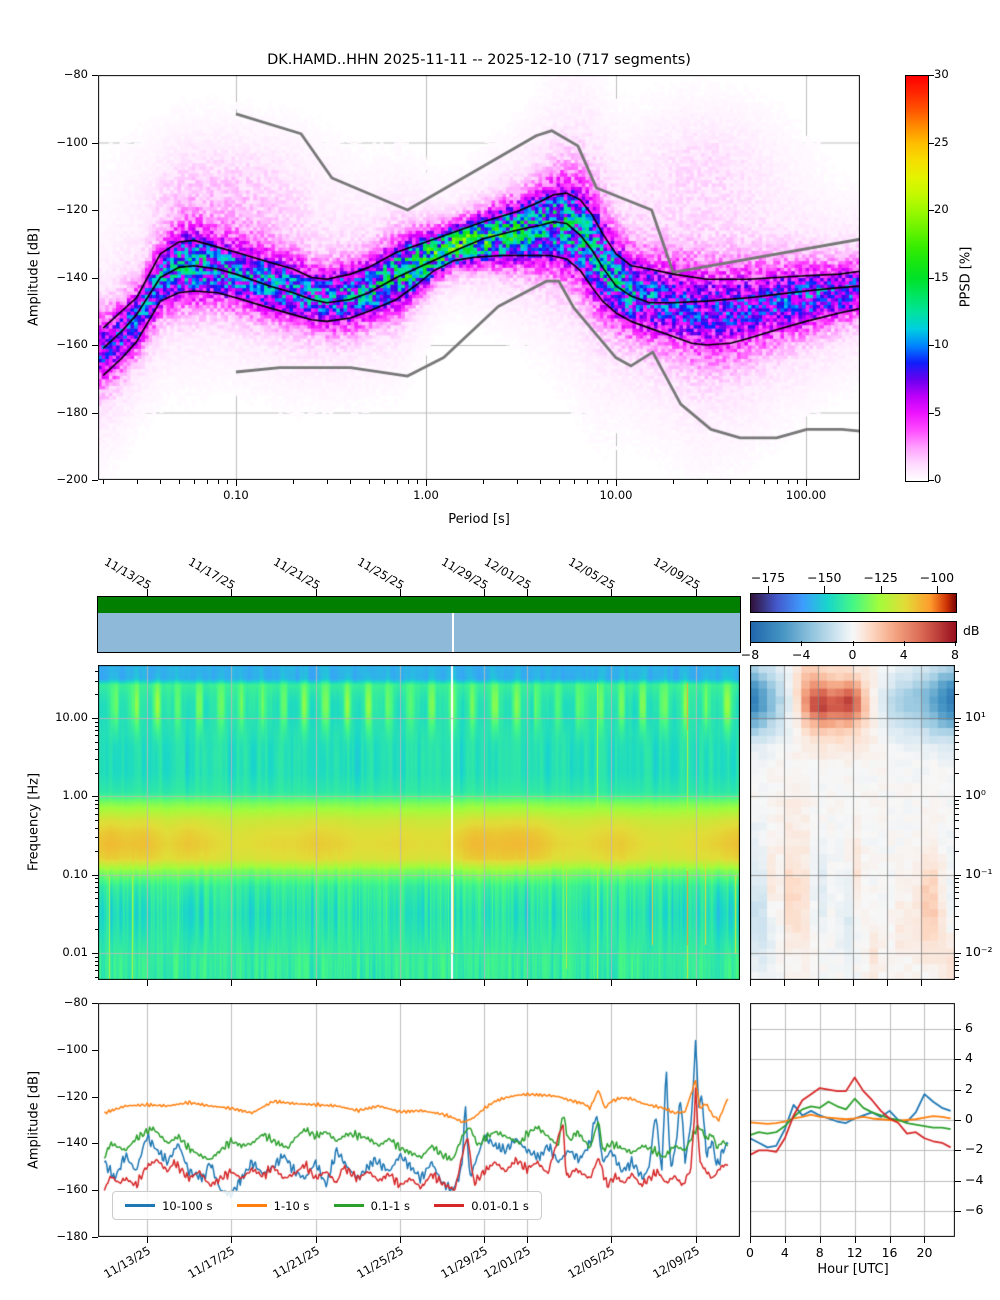  I want to click on date-label-top: 11/25/25, so click(380, 573).